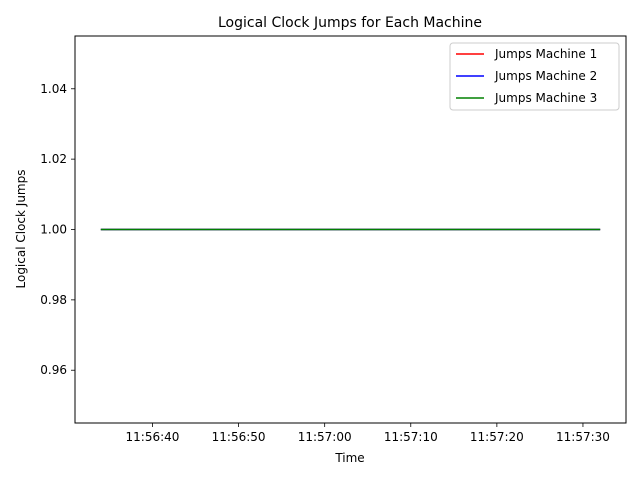 The image size is (640, 480). Describe the element at coordinates (349, 458) in the screenshot. I see `x-axis-label: Time` at that location.